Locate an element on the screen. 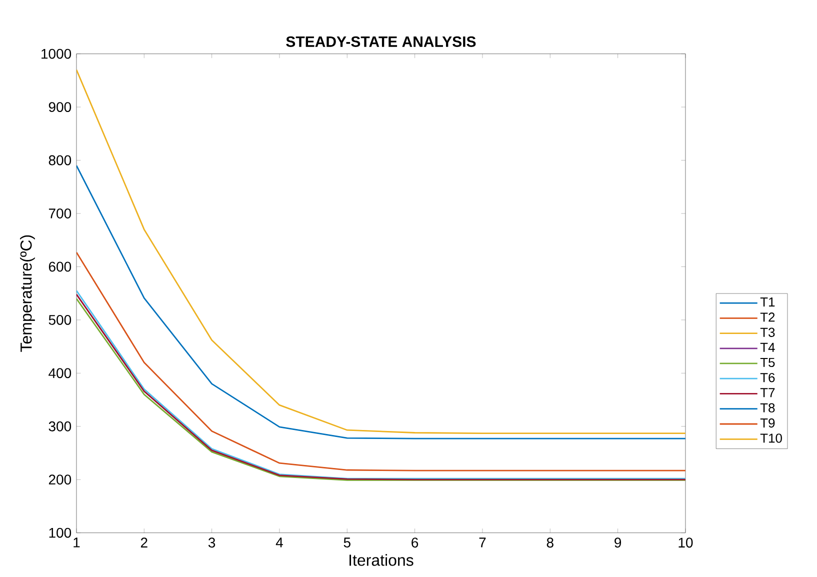 The image size is (817, 577). x-tick-label: 4 is located at coordinates (279, 543).